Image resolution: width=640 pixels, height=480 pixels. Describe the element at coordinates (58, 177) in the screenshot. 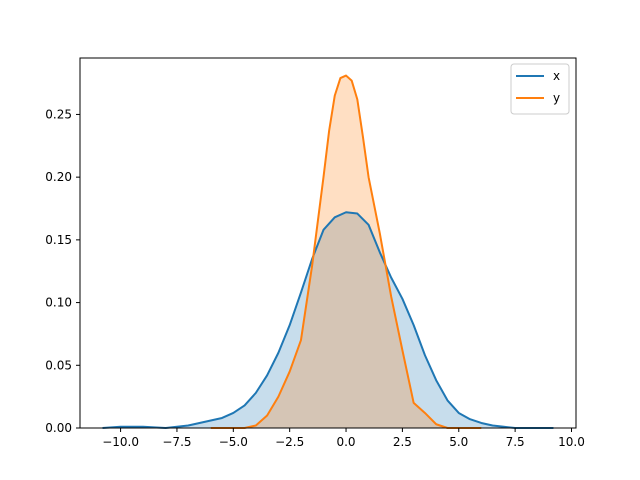

I see `y-tick-label: 0.20` at that location.